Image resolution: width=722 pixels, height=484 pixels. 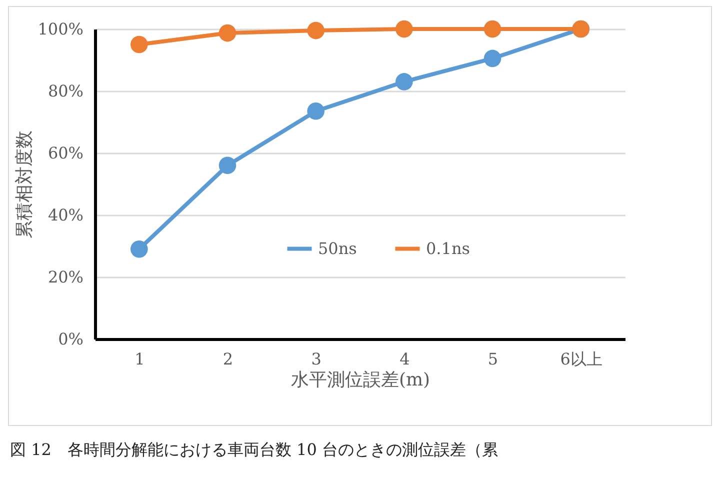 I want to click on x-tick-label: 5, so click(x=493, y=359).